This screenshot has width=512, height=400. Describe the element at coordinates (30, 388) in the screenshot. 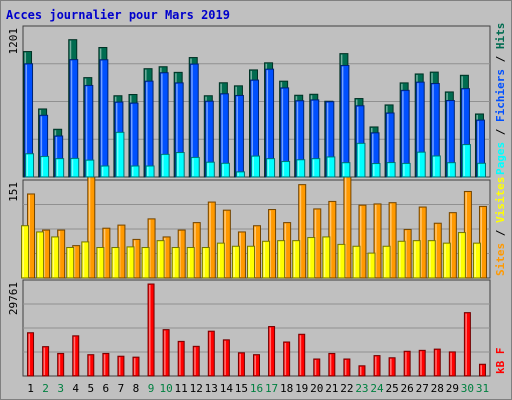

I see `day-label-1: 1` at that location.